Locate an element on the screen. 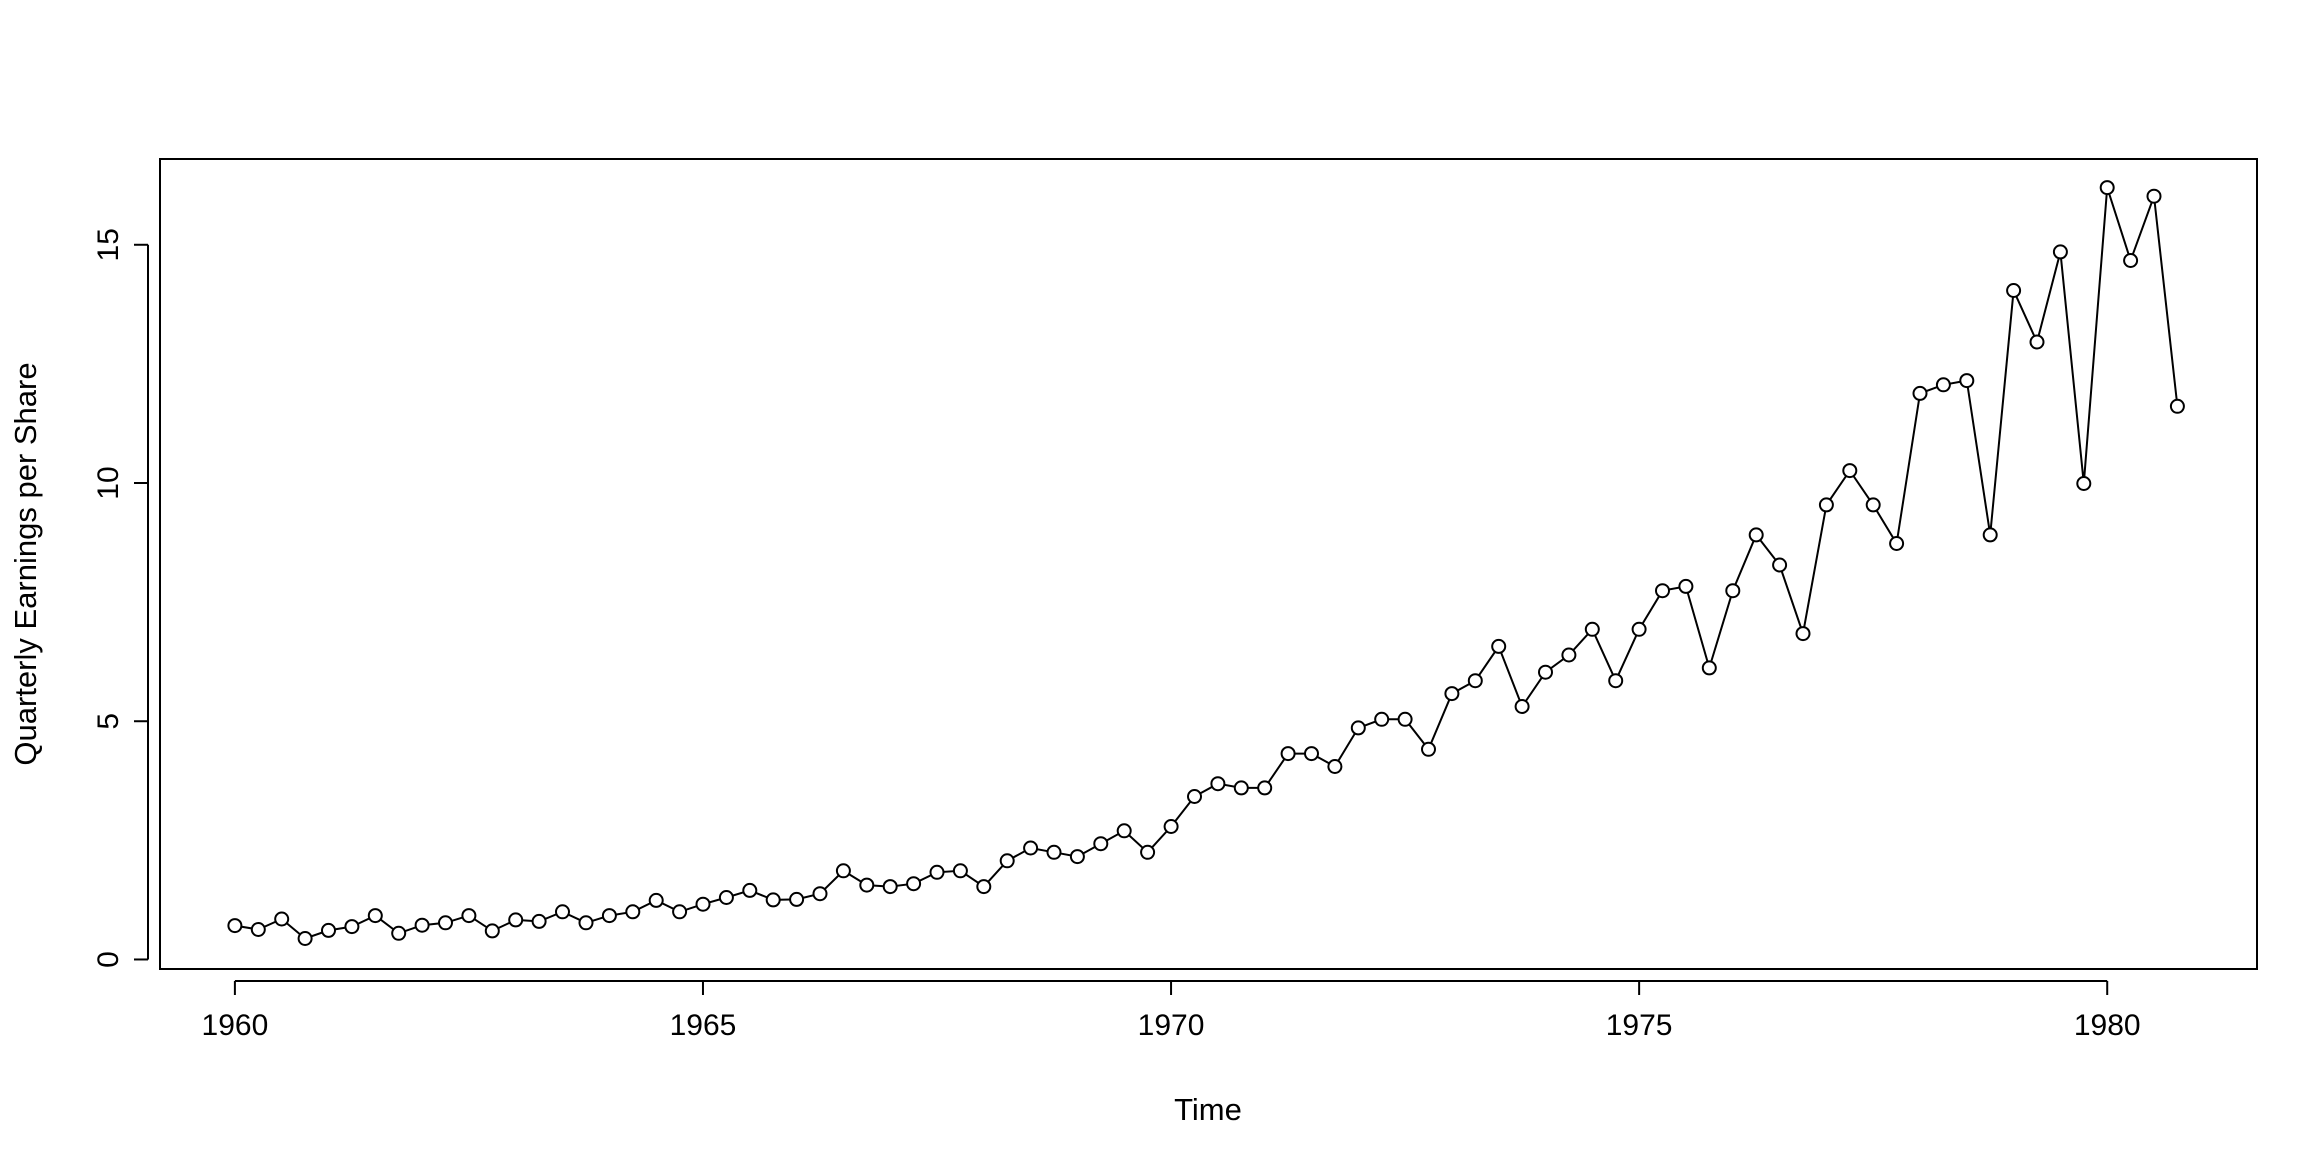 This screenshot has height=1152, width=2304. x-axis: 1960 1965 1970 1975 1980 is located at coordinates (1171, 1011).